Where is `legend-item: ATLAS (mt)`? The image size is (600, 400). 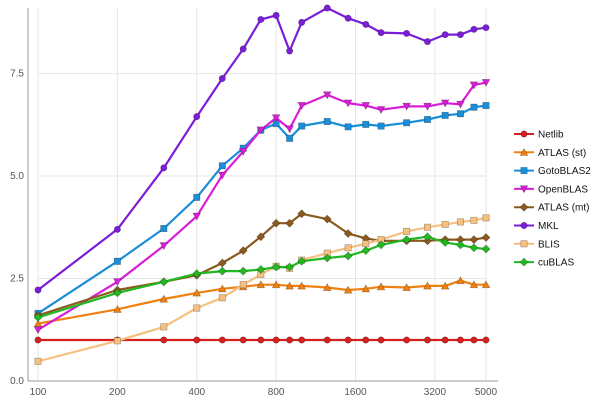 legend-item: ATLAS (mt) is located at coordinates (551, 208).